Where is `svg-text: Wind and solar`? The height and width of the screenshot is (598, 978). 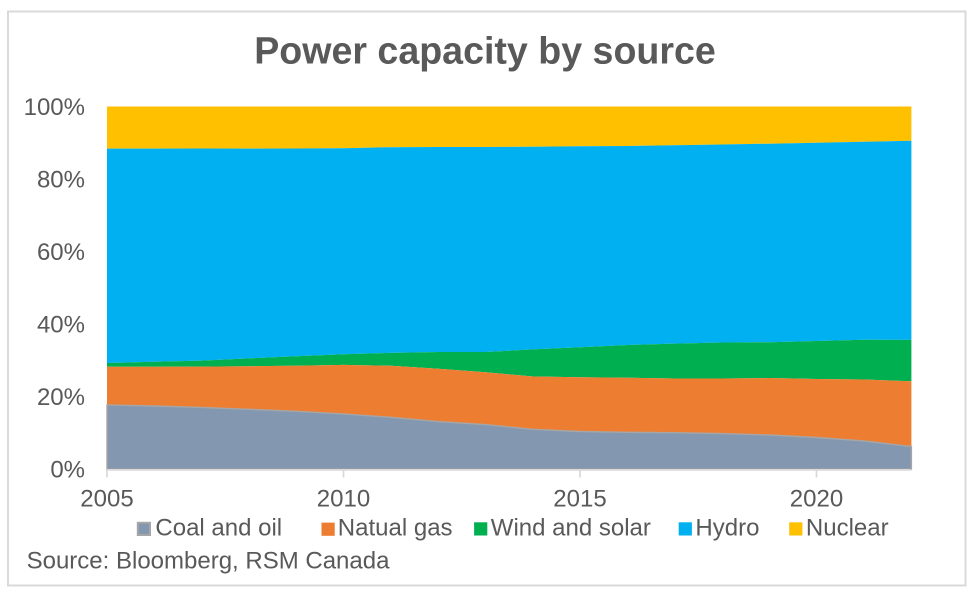
svg-text: Wind and solar is located at coordinates (571, 527).